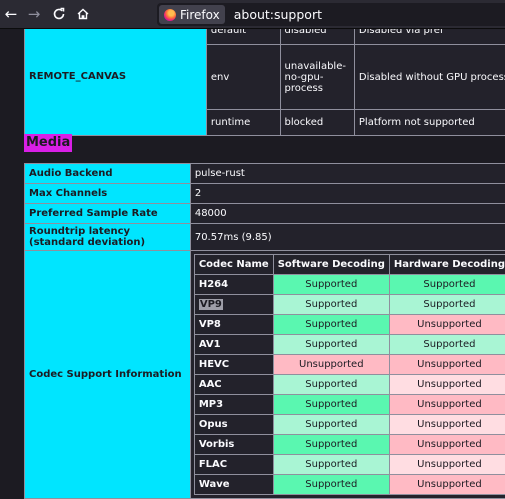 This screenshot has width=505, height=499. I want to click on software-decoding-cell: Unsupported, so click(331, 364).